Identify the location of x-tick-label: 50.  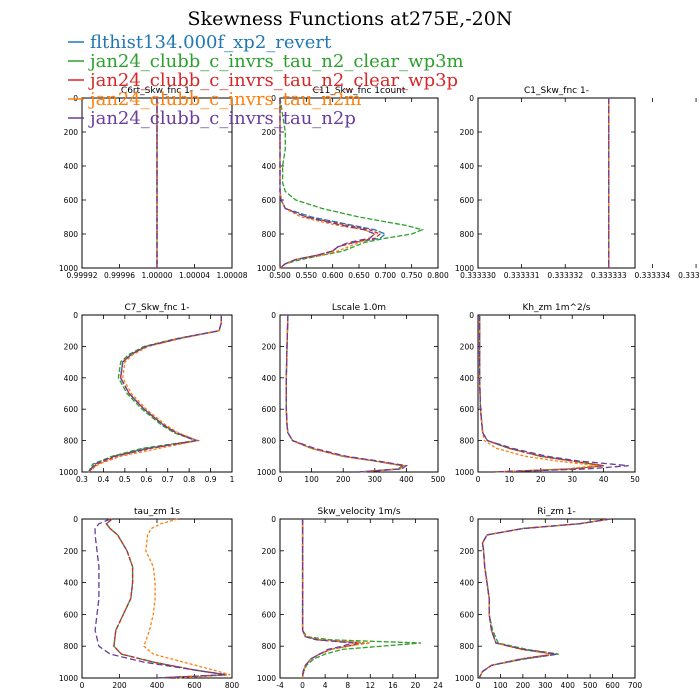
(635, 479).